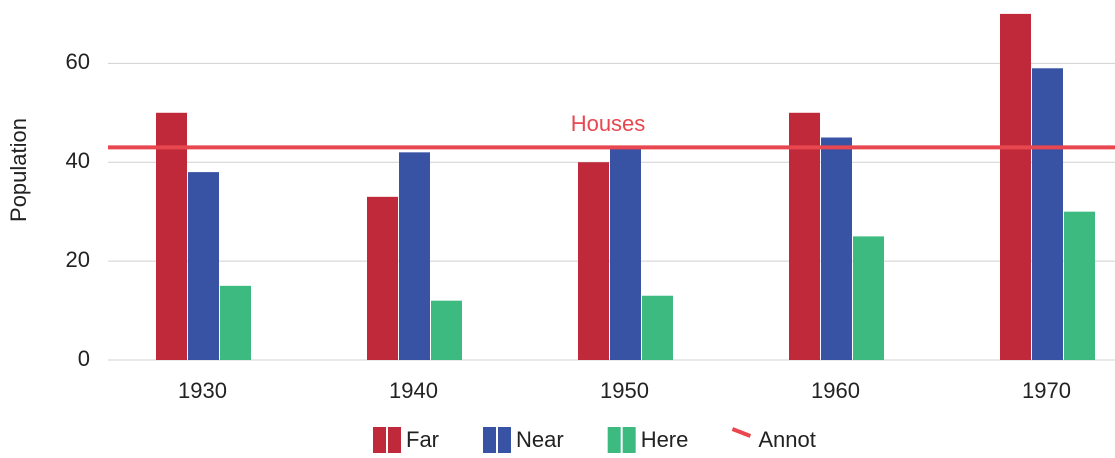 This screenshot has width=1115, height=458. I want to click on legend-label: Annot, so click(787, 439).